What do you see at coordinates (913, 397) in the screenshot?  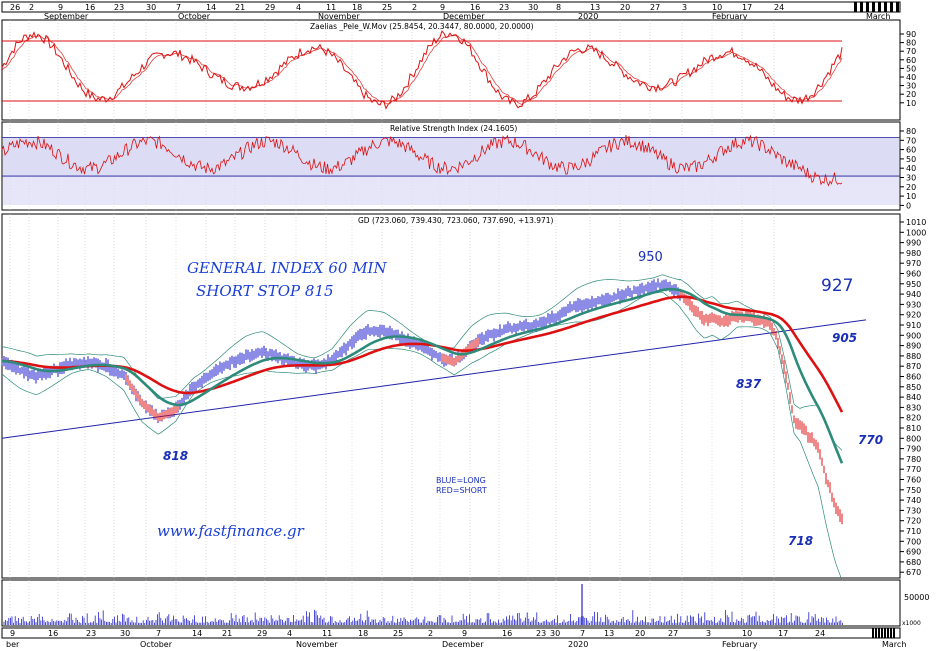 I see `axis-tick-label: 840` at bounding box center [913, 397].